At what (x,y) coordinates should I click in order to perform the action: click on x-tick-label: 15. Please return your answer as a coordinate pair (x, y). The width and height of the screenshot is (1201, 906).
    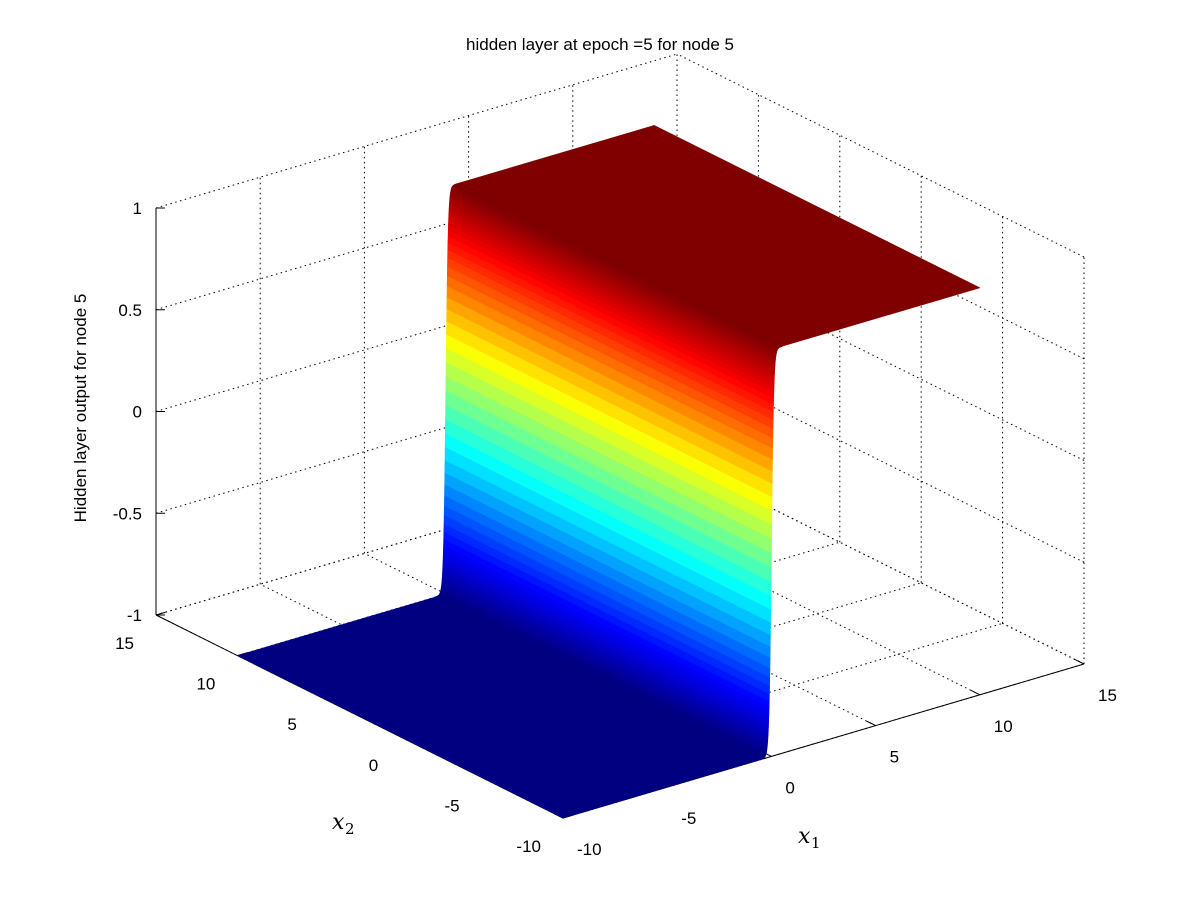
    Looking at the image, I should click on (1107, 695).